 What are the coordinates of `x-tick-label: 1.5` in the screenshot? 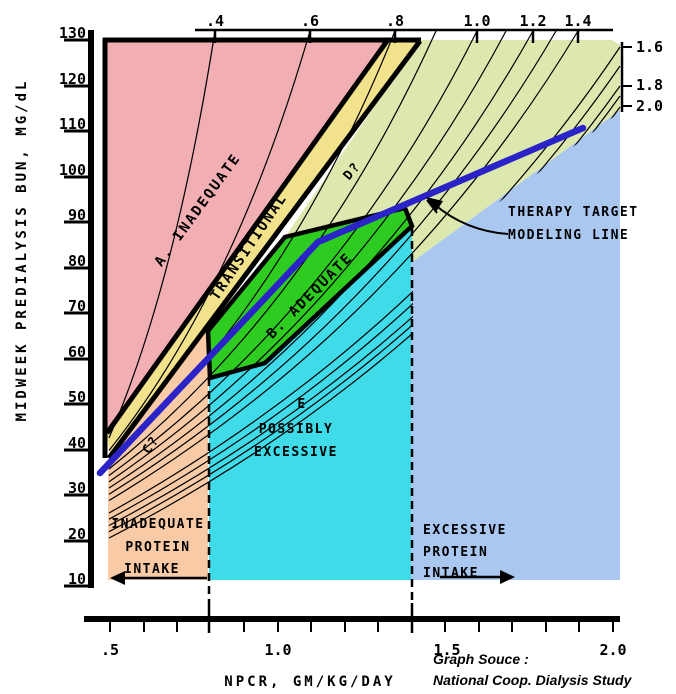 It's located at (446, 650).